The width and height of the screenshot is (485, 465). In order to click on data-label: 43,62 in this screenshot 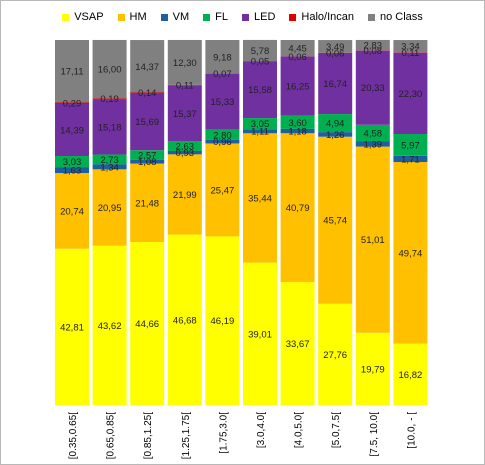, I will do `click(110, 326)`.